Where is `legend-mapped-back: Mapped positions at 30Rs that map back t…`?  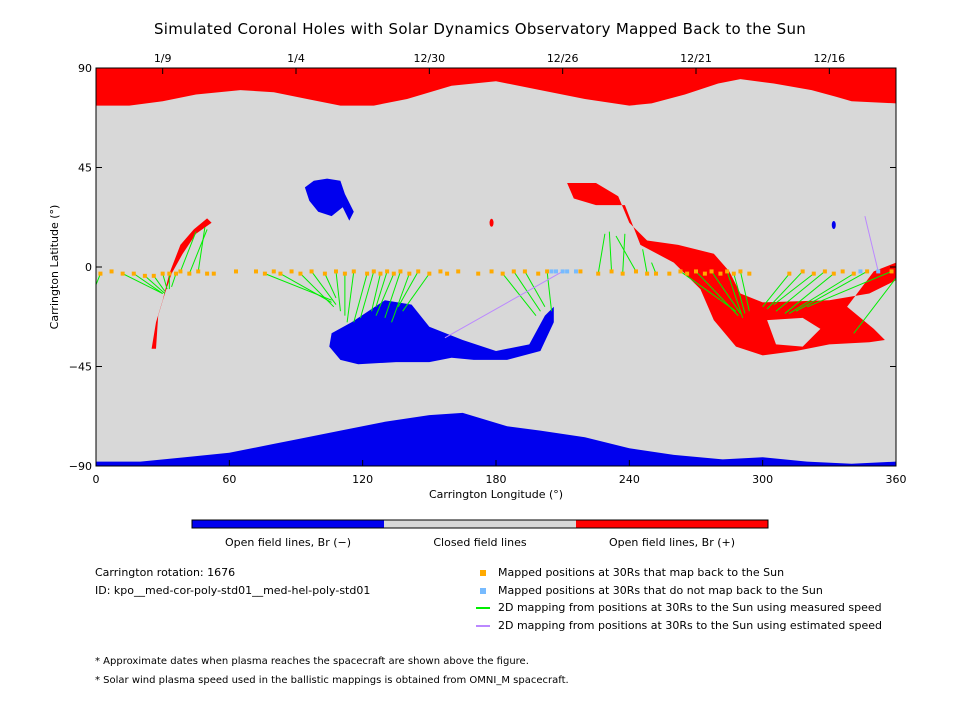 legend-mapped-back: Mapped positions at 30Rs that map back t… is located at coordinates (630, 573).